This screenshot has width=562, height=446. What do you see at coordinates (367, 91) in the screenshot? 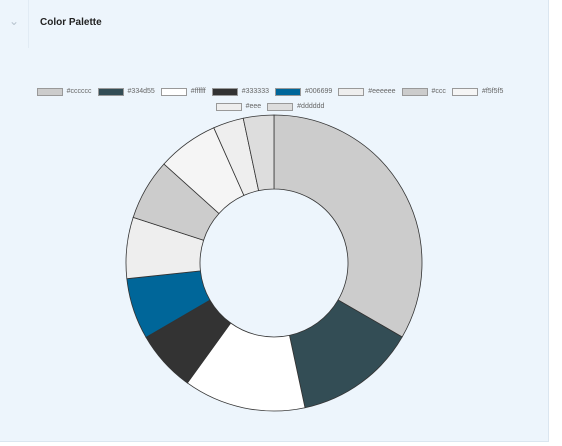
I see `legend-item: #eeeeee` at bounding box center [367, 91].